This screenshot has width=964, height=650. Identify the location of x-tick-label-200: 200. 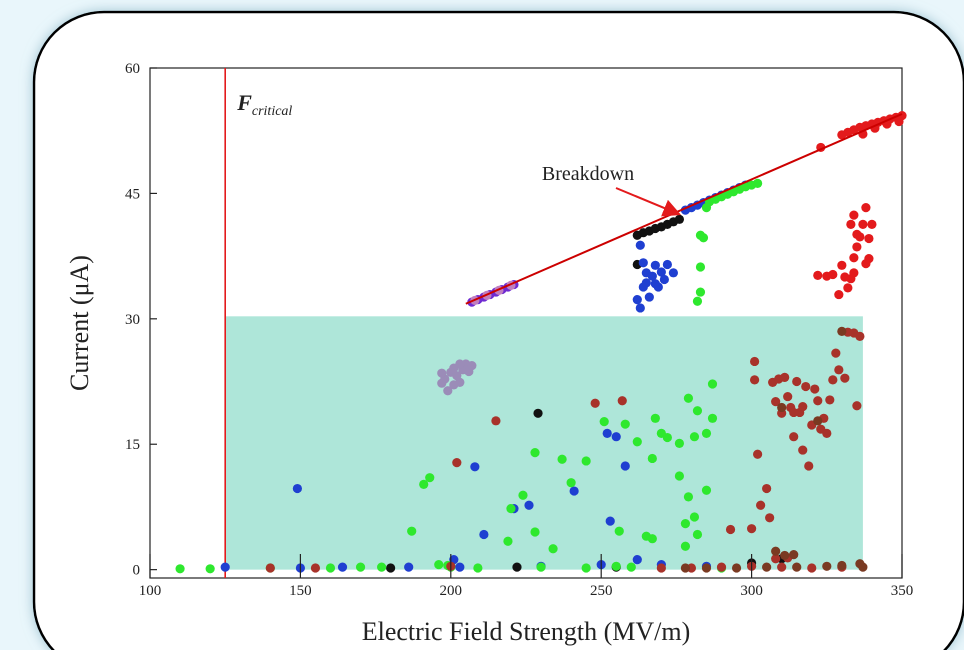
(451, 591).